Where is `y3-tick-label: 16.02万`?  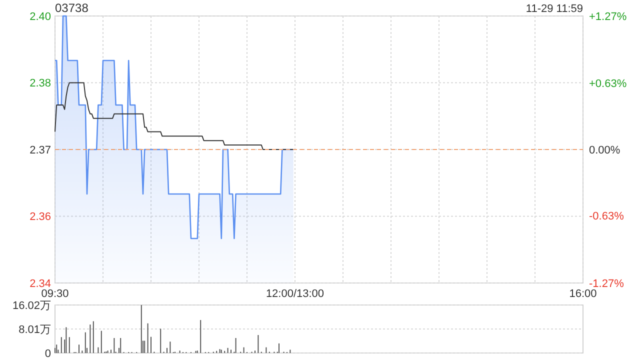
y3-tick-label: 16.02万 is located at coordinates (31, 306).